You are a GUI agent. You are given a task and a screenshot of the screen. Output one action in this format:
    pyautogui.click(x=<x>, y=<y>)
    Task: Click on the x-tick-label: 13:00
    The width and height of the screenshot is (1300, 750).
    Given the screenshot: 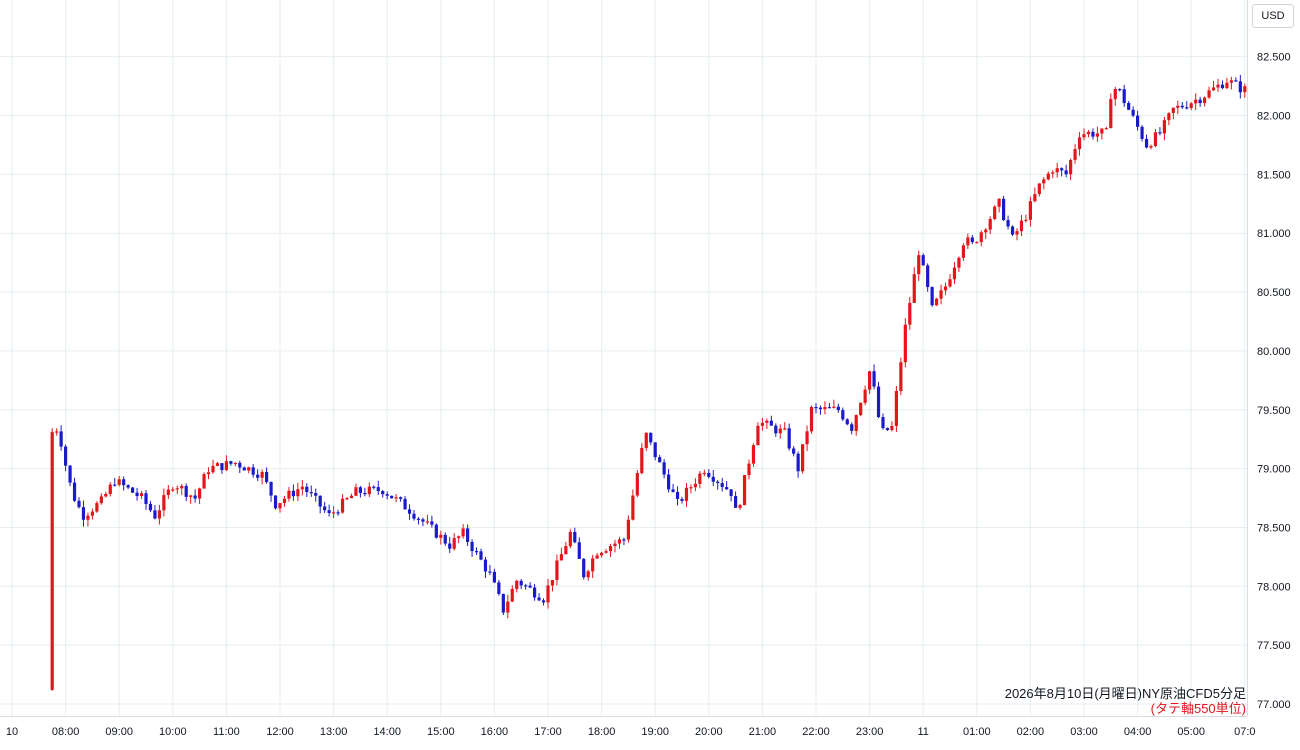 What is the action you would take?
    pyautogui.click(x=334, y=732)
    